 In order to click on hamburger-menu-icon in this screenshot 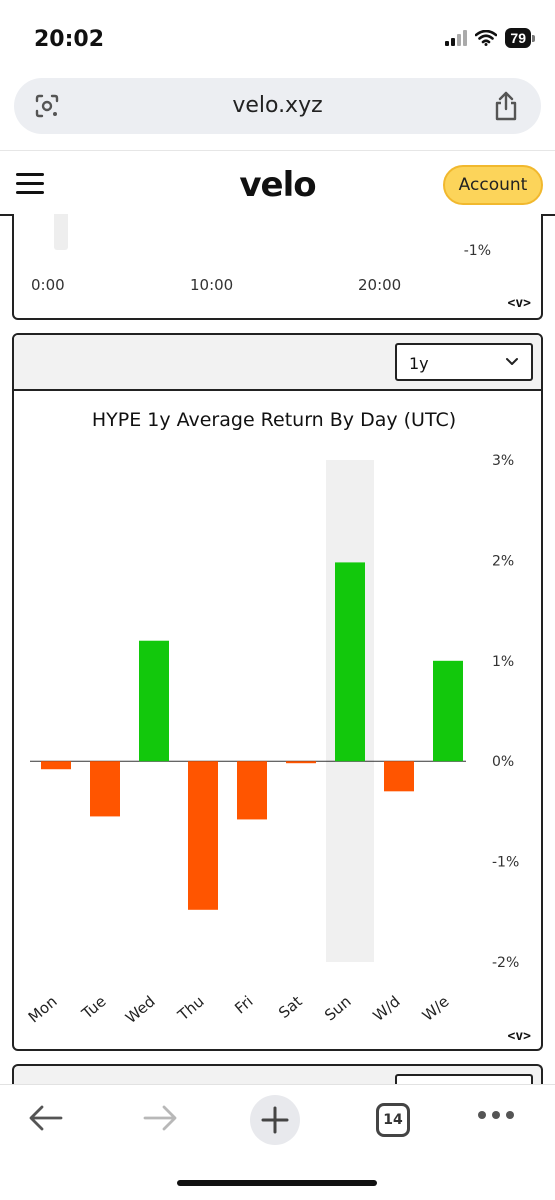, I will do `click(30, 184)`.